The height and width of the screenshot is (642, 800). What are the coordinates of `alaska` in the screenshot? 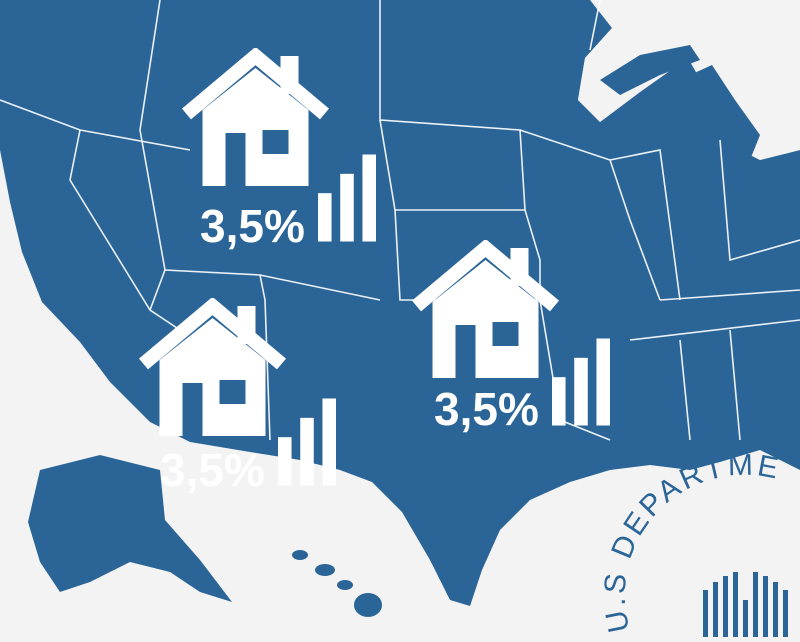 It's located at (130, 528).